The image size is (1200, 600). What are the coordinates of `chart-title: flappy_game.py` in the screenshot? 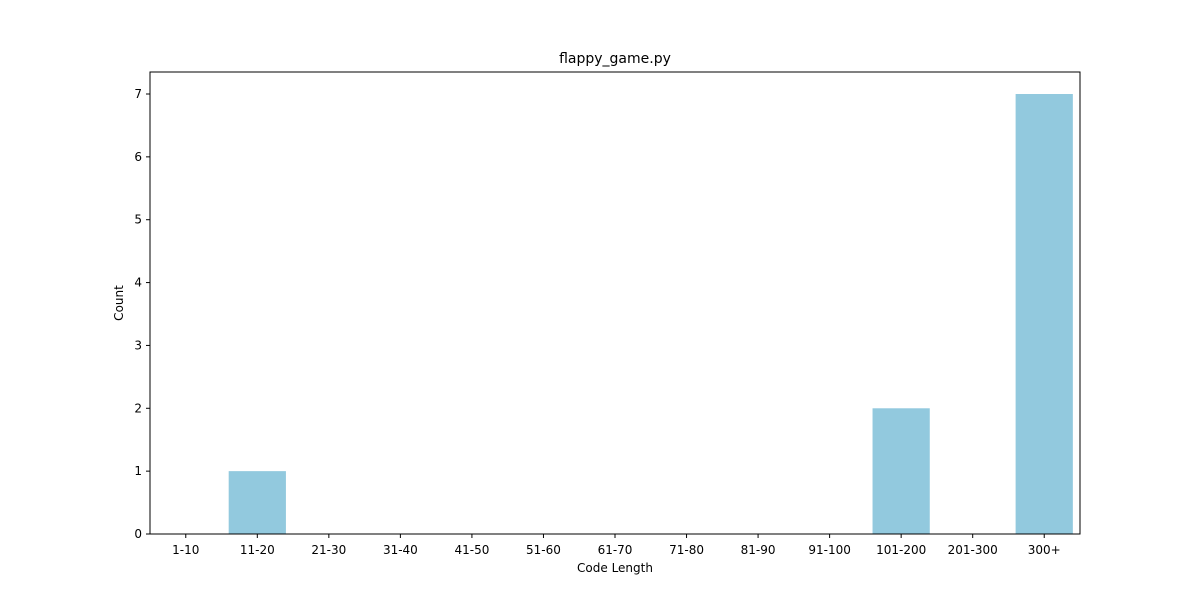 It's located at (615, 59).